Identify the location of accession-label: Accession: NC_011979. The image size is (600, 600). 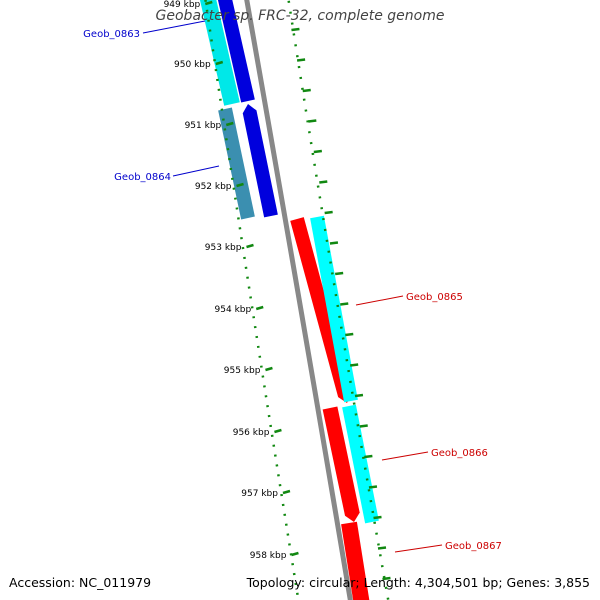
(80, 582).